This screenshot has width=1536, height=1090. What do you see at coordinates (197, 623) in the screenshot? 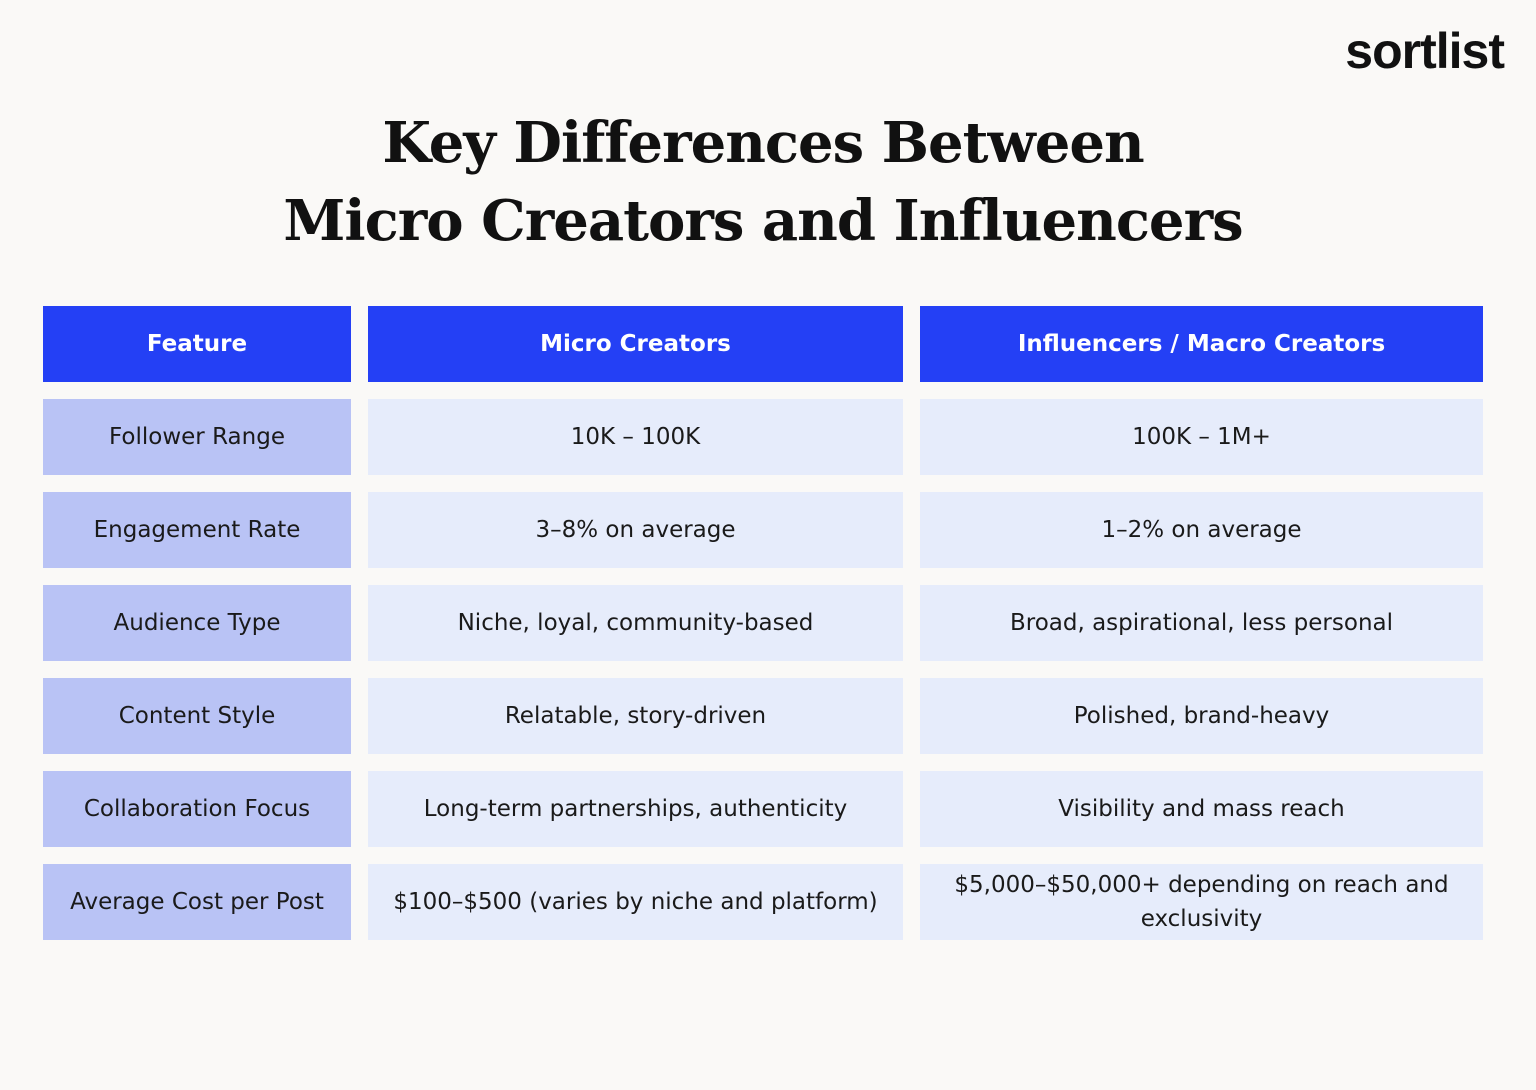
I see `feature-cell: Audience Type` at bounding box center [197, 623].